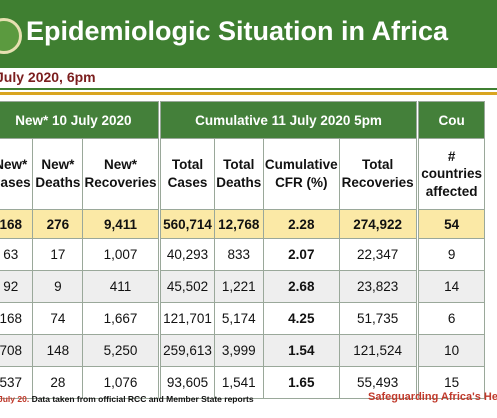 The width and height of the screenshot is (497, 418). What do you see at coordinates (120, 286) in the screenshot?
I see `cell-new-recoveries: 411` at bounding box center [120, 286].